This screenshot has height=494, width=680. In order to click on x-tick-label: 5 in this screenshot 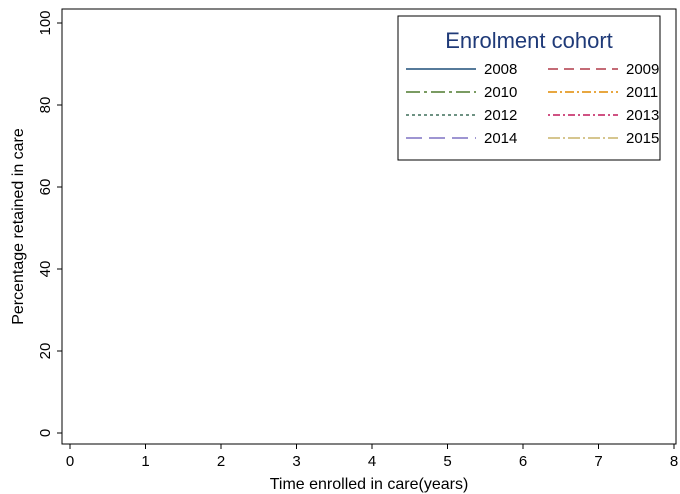, I will do `click(447, 461)`.